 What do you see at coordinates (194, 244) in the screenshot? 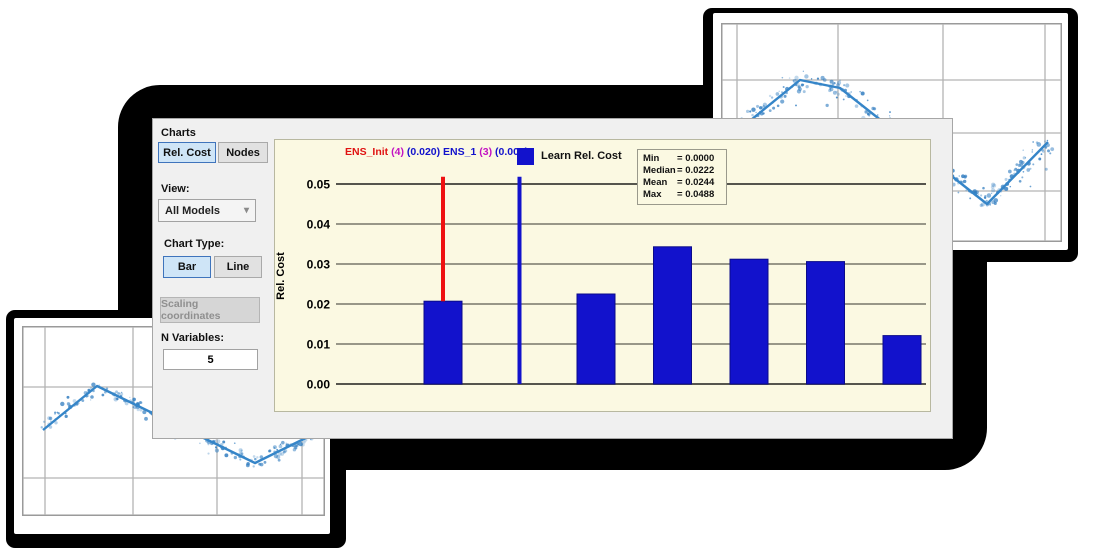
I see `chart-type-label: Chart Type:` at bounding box center [194, 244].